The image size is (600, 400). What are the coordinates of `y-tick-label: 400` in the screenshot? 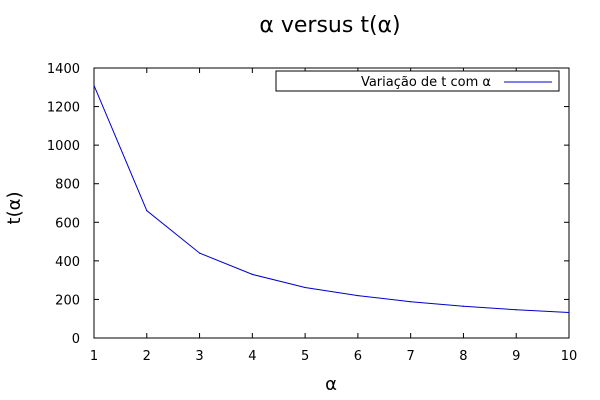 It's located at (67, 262).